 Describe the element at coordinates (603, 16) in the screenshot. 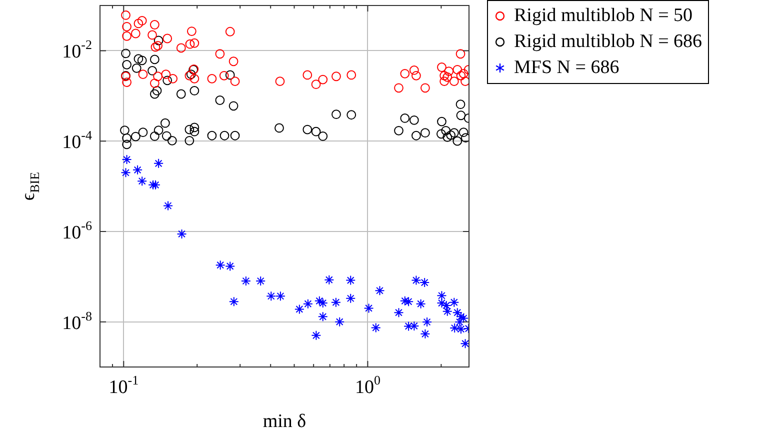

I see `legend-label: Rigid multiblob N = 50` at that location.